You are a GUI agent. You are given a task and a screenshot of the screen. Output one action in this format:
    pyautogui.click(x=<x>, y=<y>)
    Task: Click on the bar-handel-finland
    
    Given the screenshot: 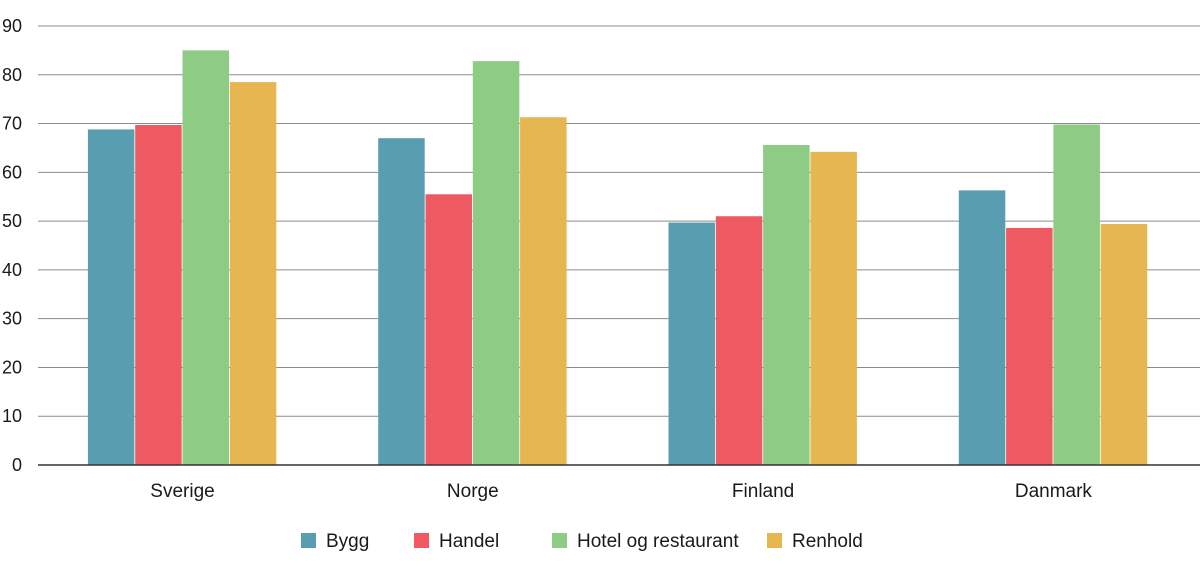 What is the action you would take?
    pyautogui.click(x=739, y=340)
    